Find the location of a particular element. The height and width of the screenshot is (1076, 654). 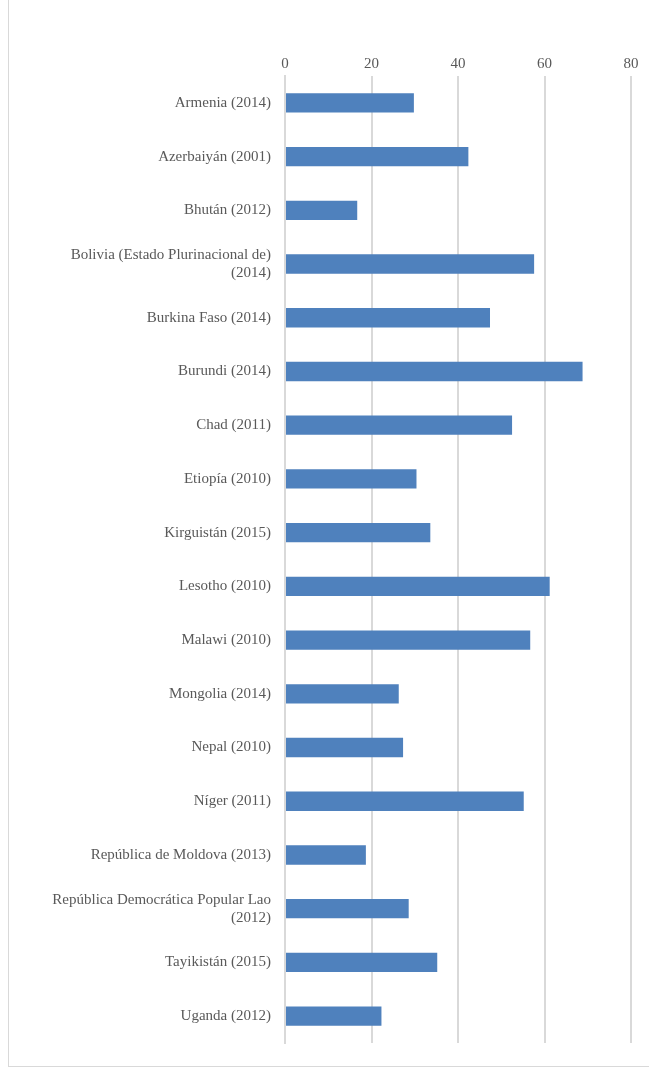

y-tick-label: Etiopía (2010) is located at coordinates (227, 478).